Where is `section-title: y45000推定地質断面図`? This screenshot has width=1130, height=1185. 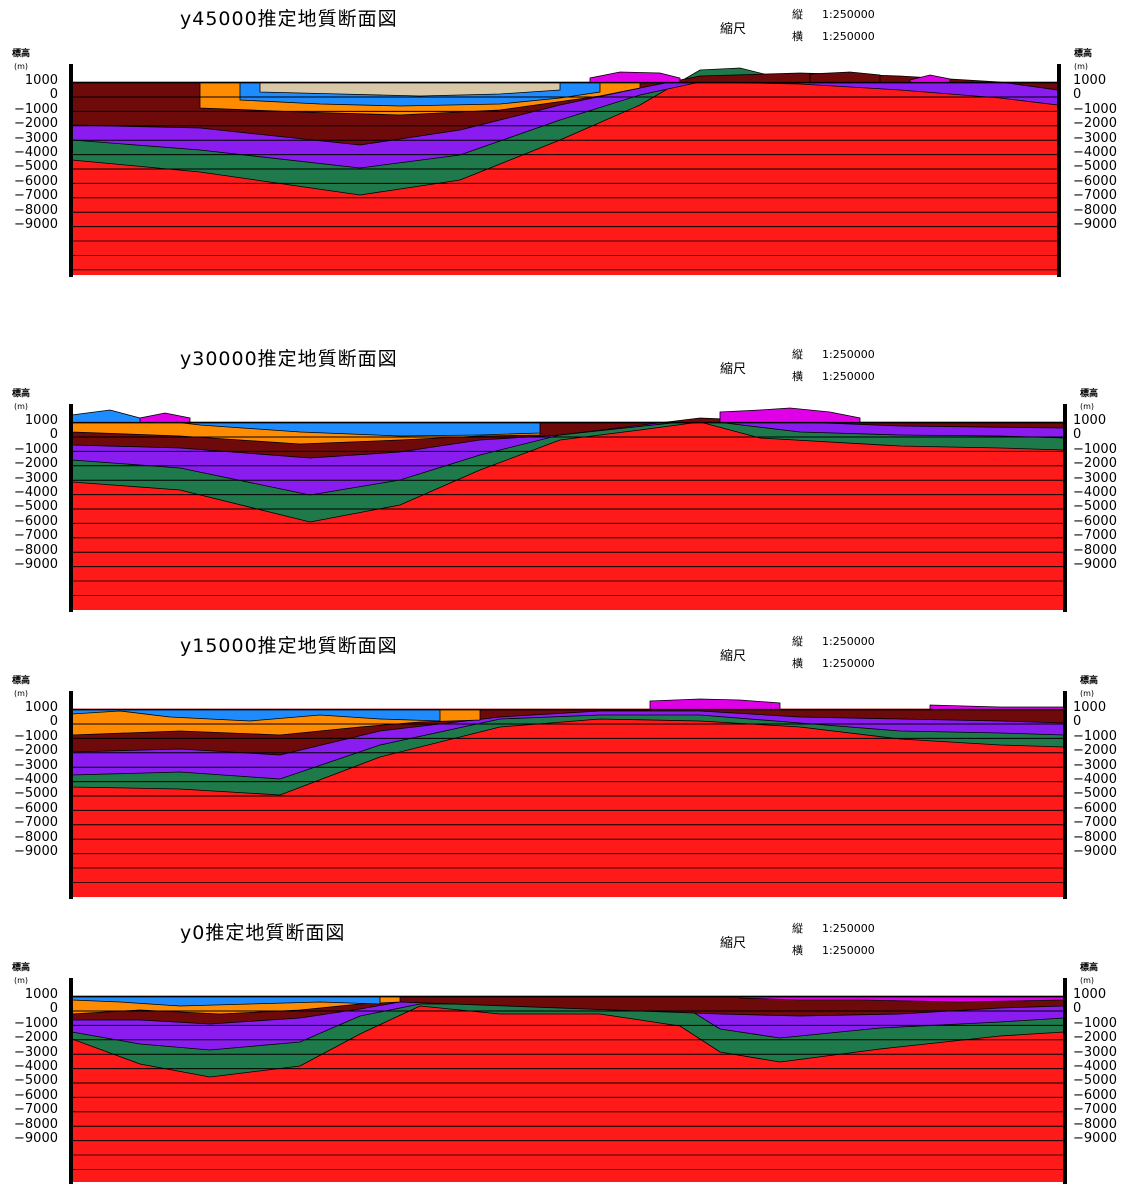
section-title: y45000推定地質断面図 is located at coordinates (289, 19).